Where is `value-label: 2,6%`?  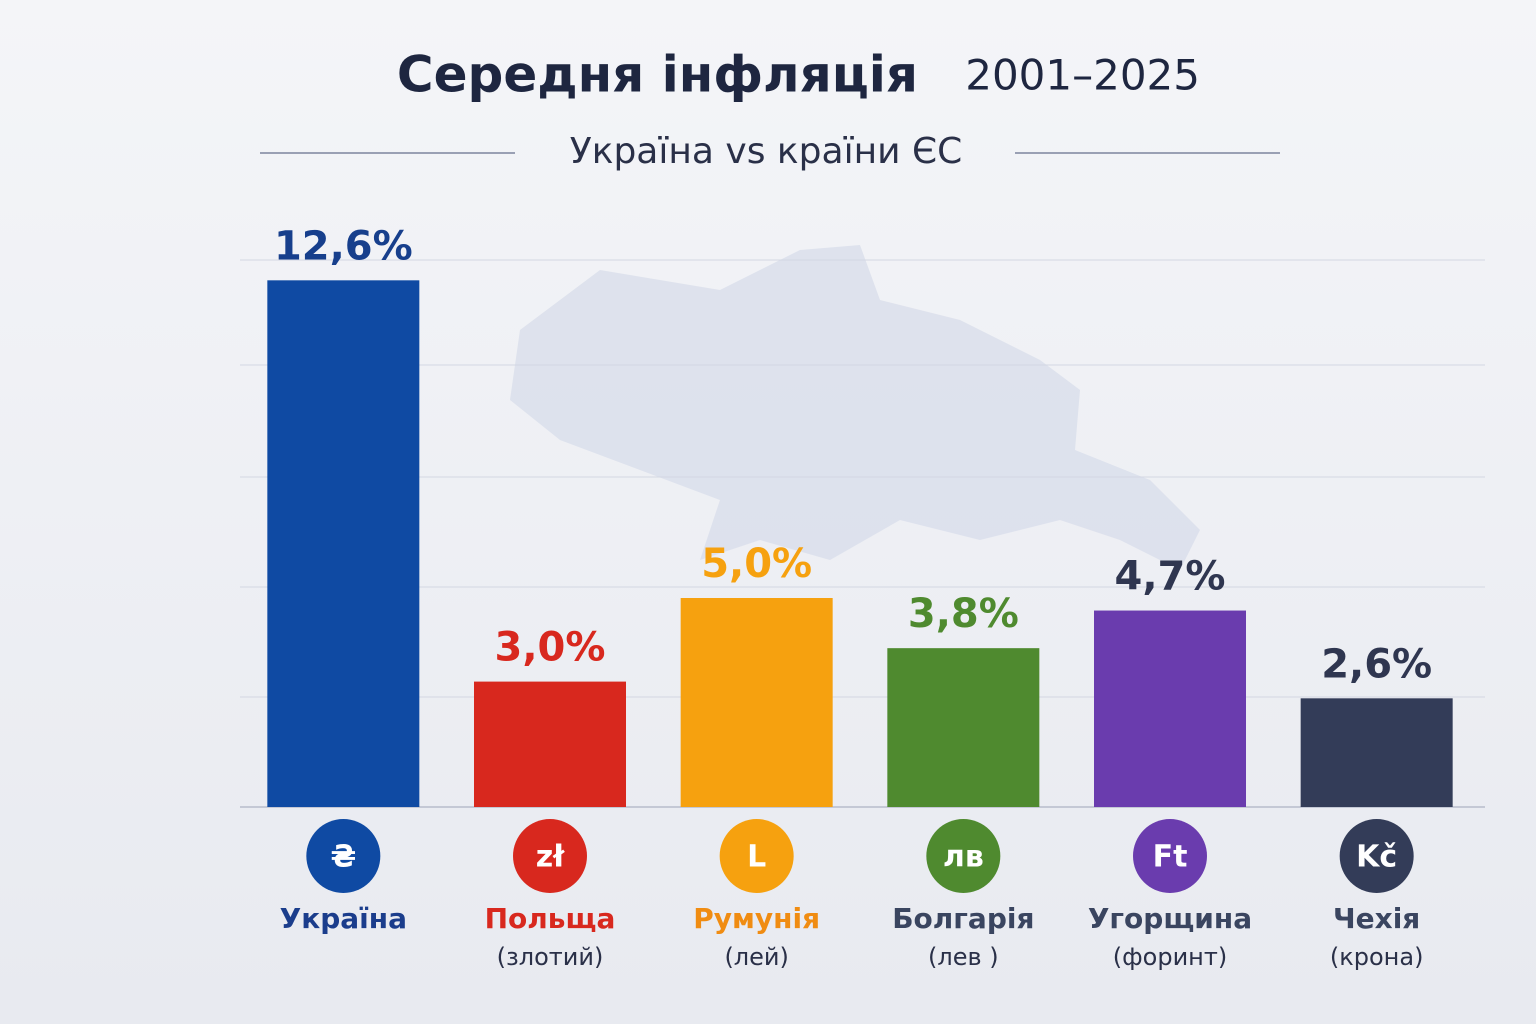 value-label: 2,6% is located at coordinates (1376, 664).